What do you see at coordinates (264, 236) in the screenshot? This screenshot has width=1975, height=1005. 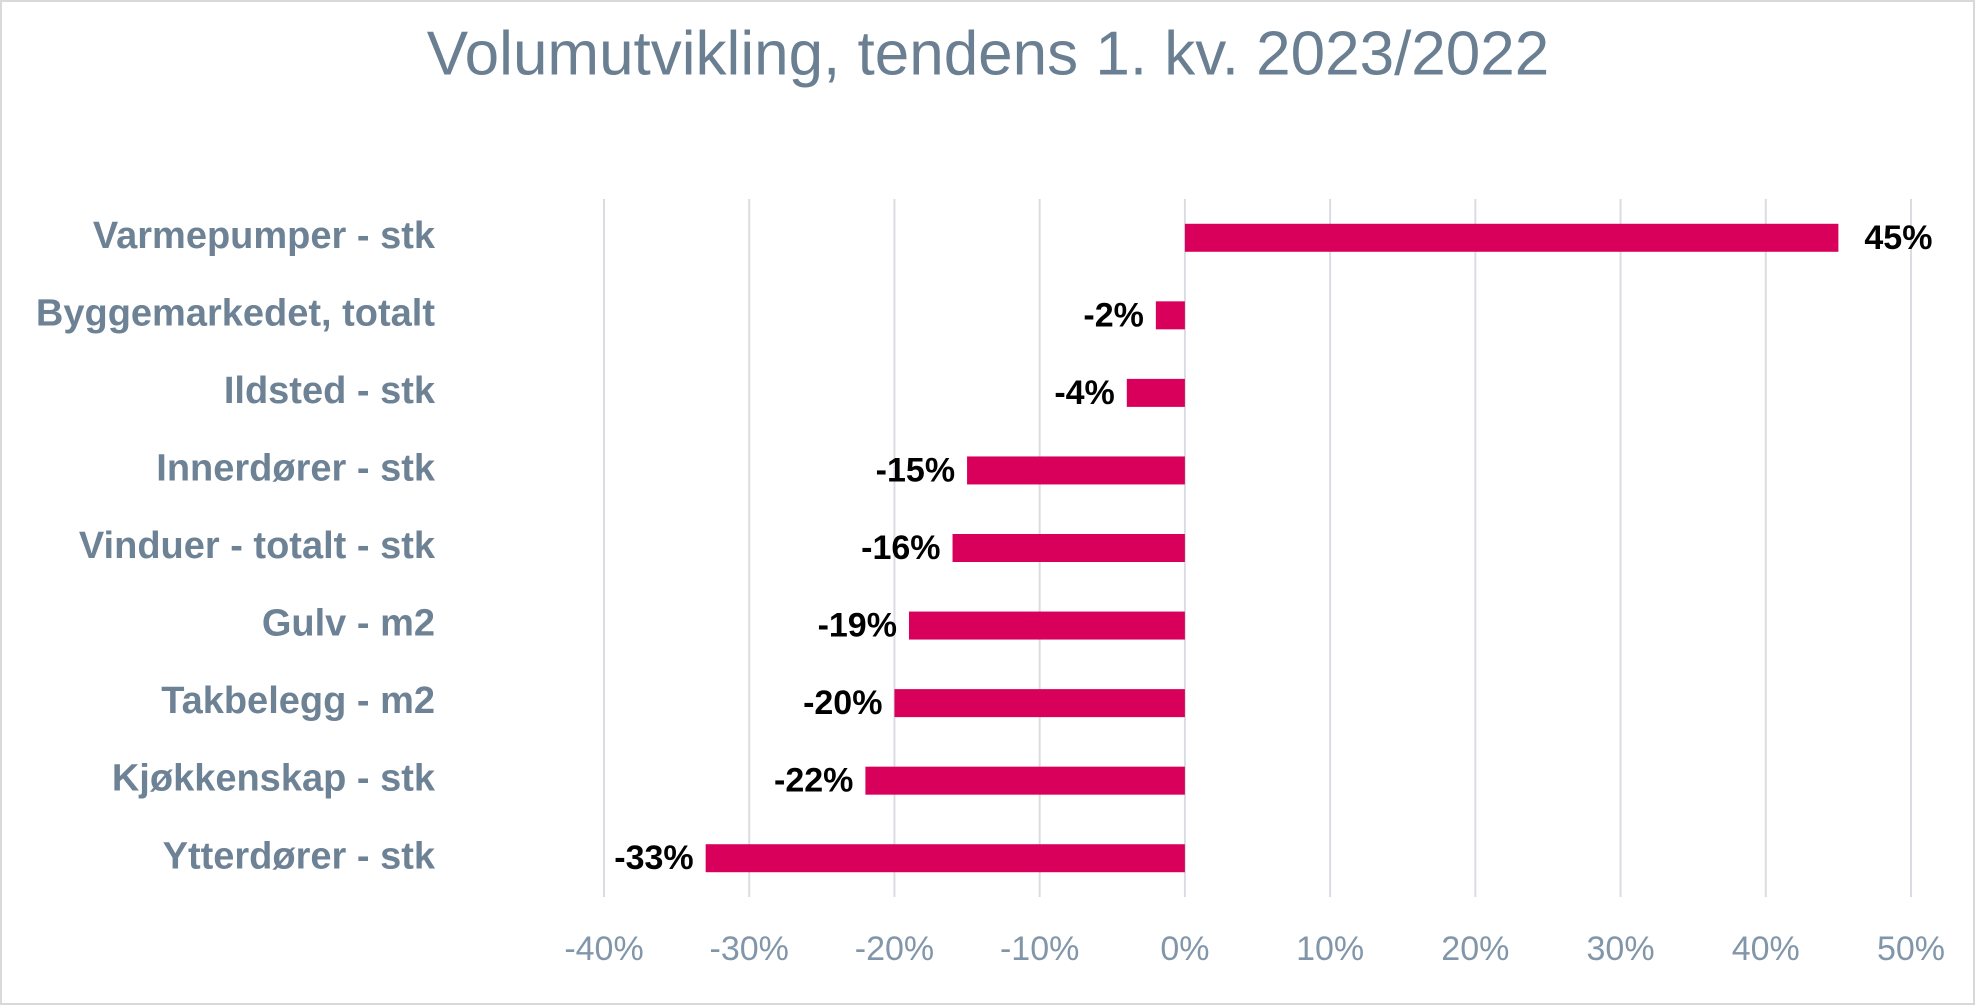 I see `y-tick-label: Varmepumper - stk` at bounding box center [264, 236].